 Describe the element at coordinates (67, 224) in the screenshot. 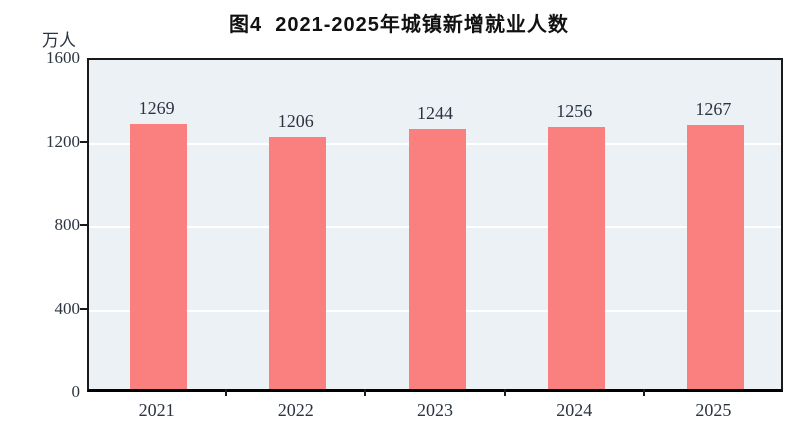

I see `y-axis-tick-label: 800` at that location.